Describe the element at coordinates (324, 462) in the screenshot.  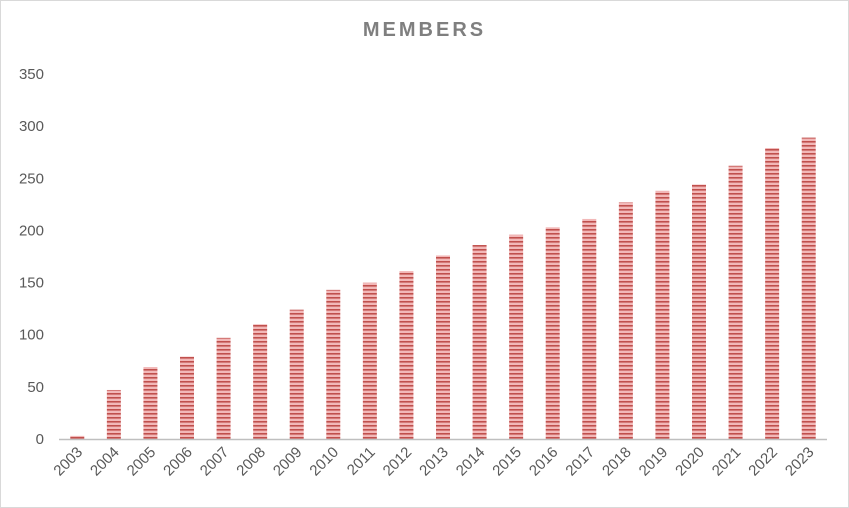
I see `x-tick-label: 2010` at that location.